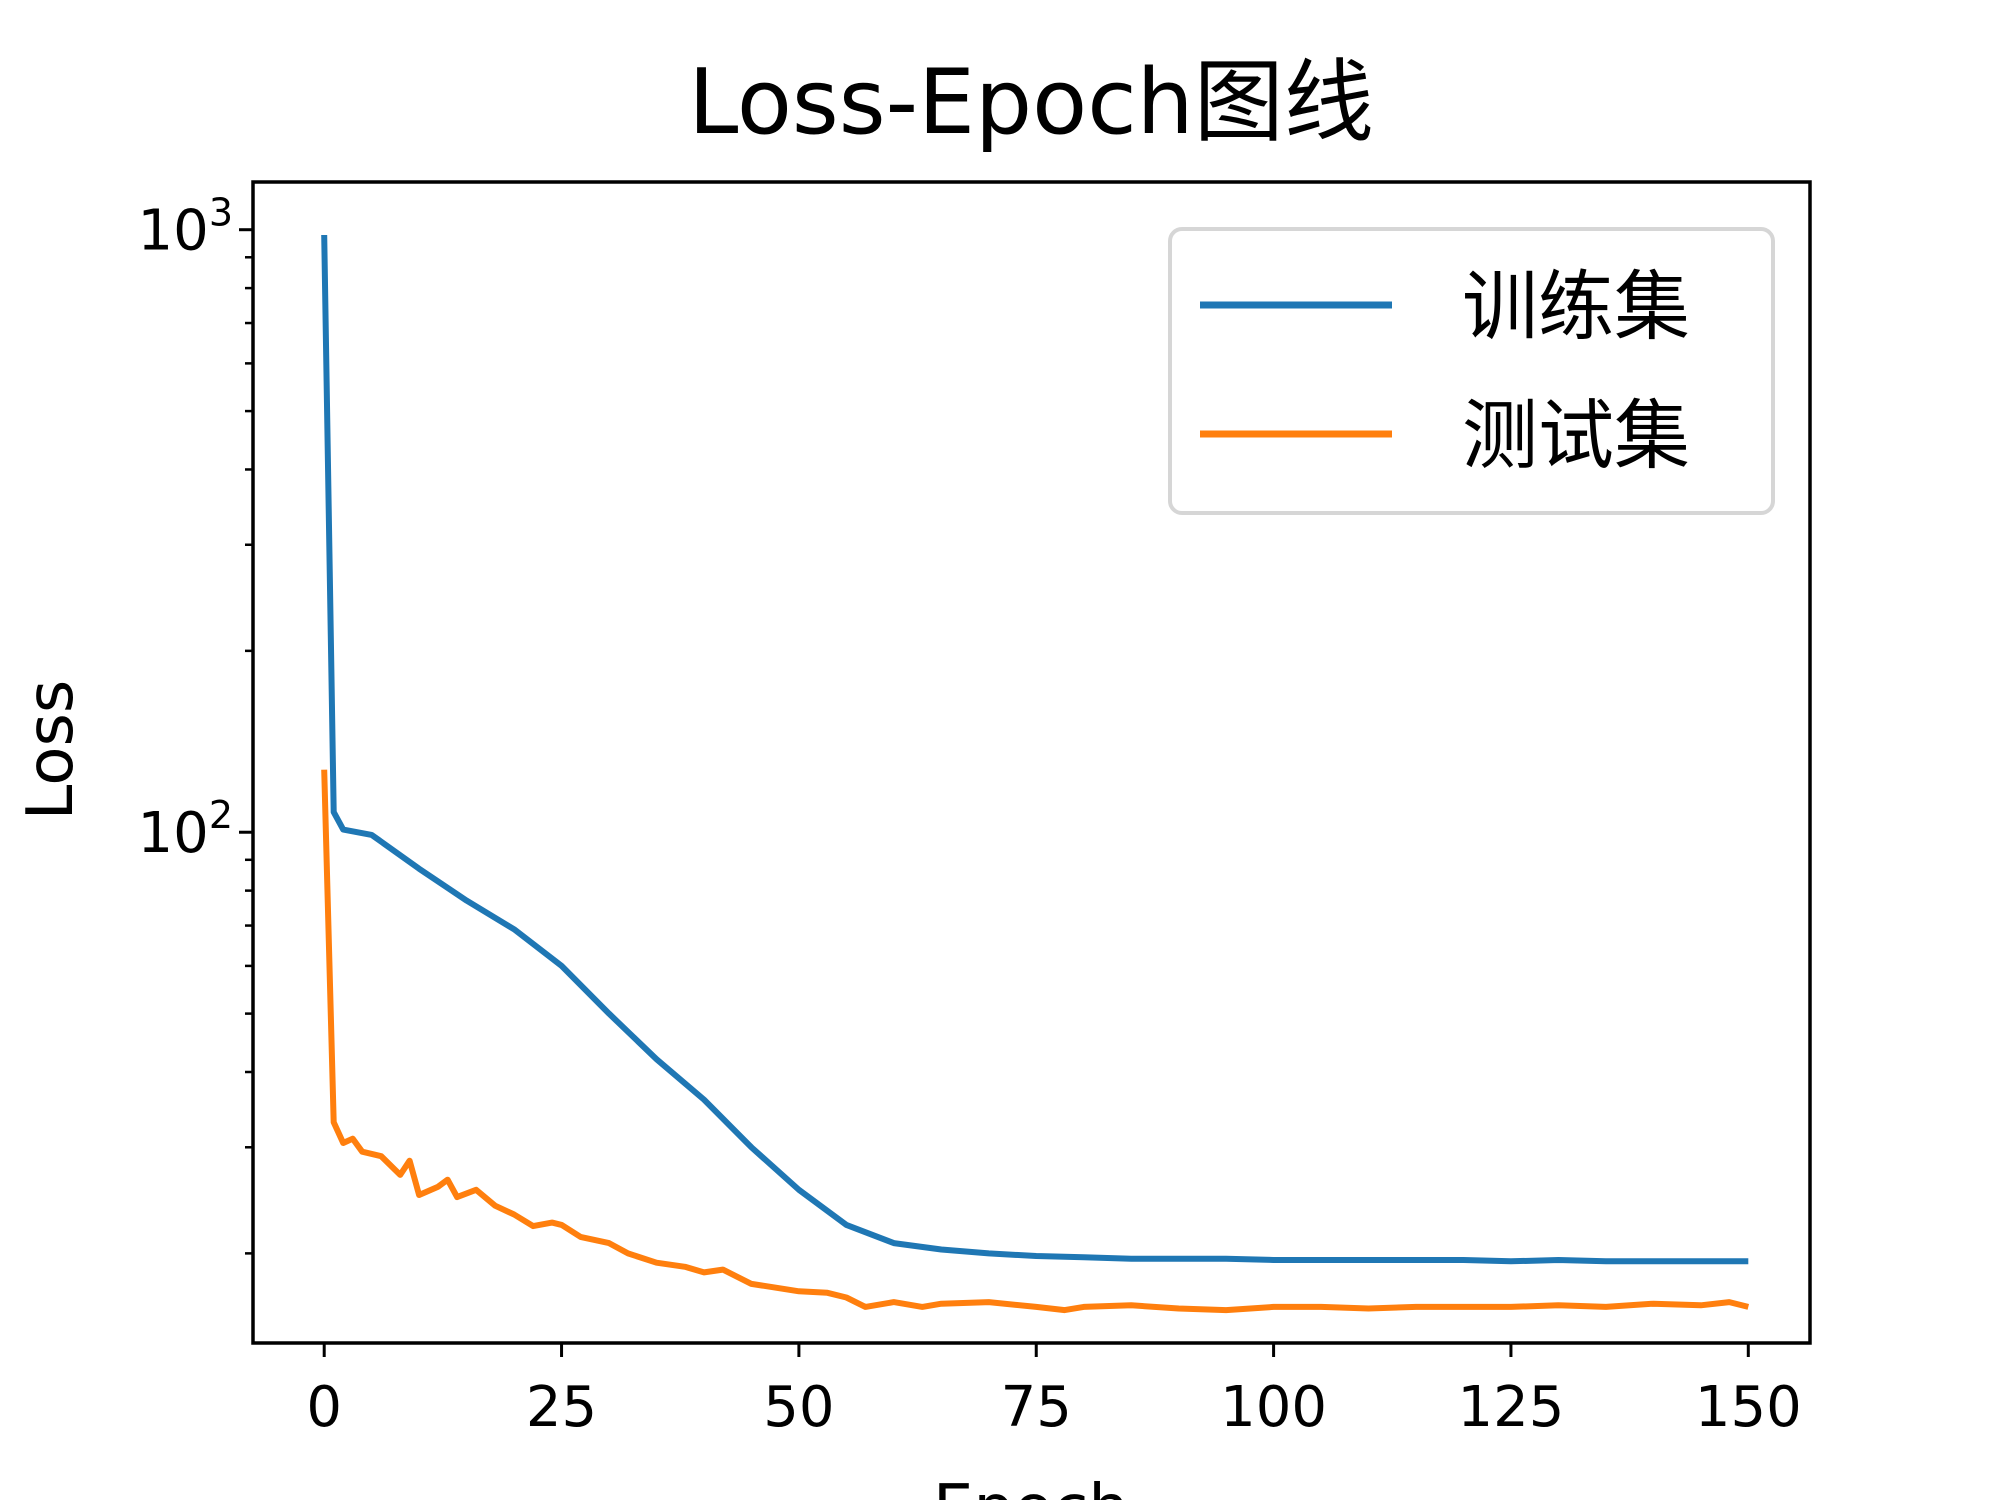 Image resolution: width=2000 pixels, height=1500 pixels. Describe the element at coordinates (1031, 1486) in the screenshot. I see `x-axis-label: Epoch` at that location.